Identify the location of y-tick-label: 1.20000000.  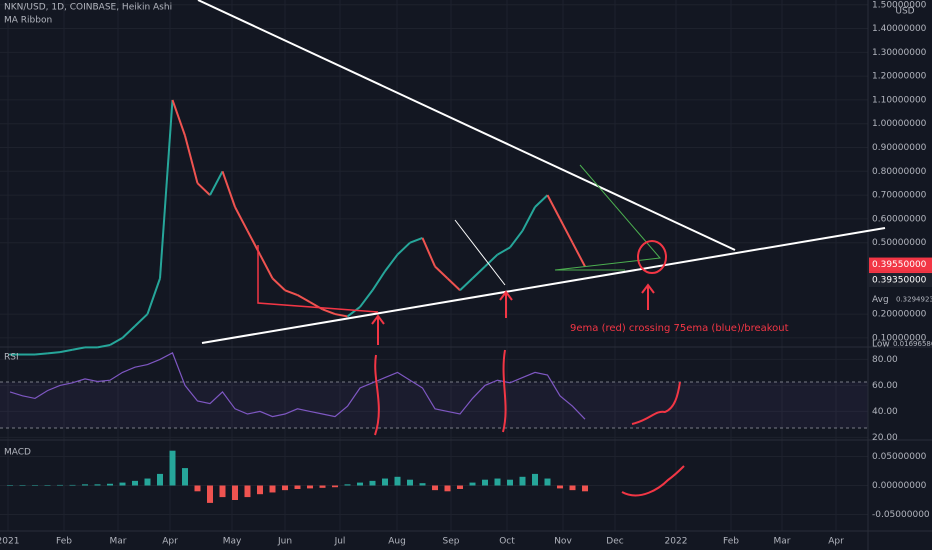
(899, 77).